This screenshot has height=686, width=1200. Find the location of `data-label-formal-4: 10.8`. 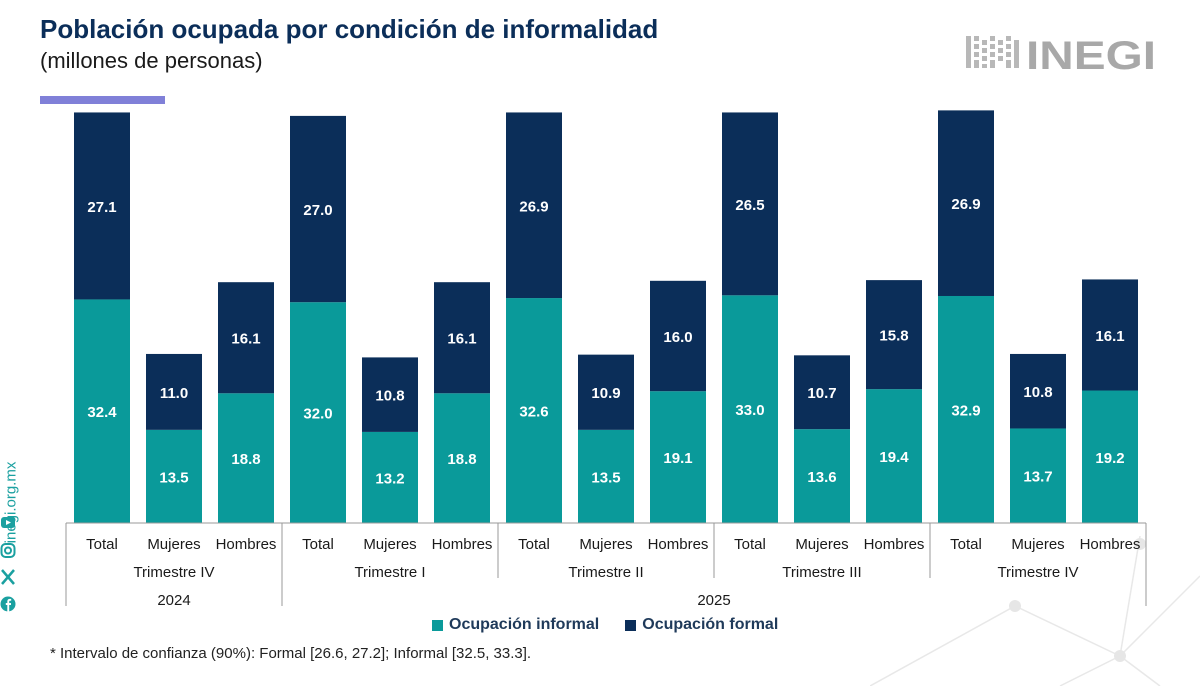

data-label-formal-4: 10.8 is located at coordinates (389, 396).